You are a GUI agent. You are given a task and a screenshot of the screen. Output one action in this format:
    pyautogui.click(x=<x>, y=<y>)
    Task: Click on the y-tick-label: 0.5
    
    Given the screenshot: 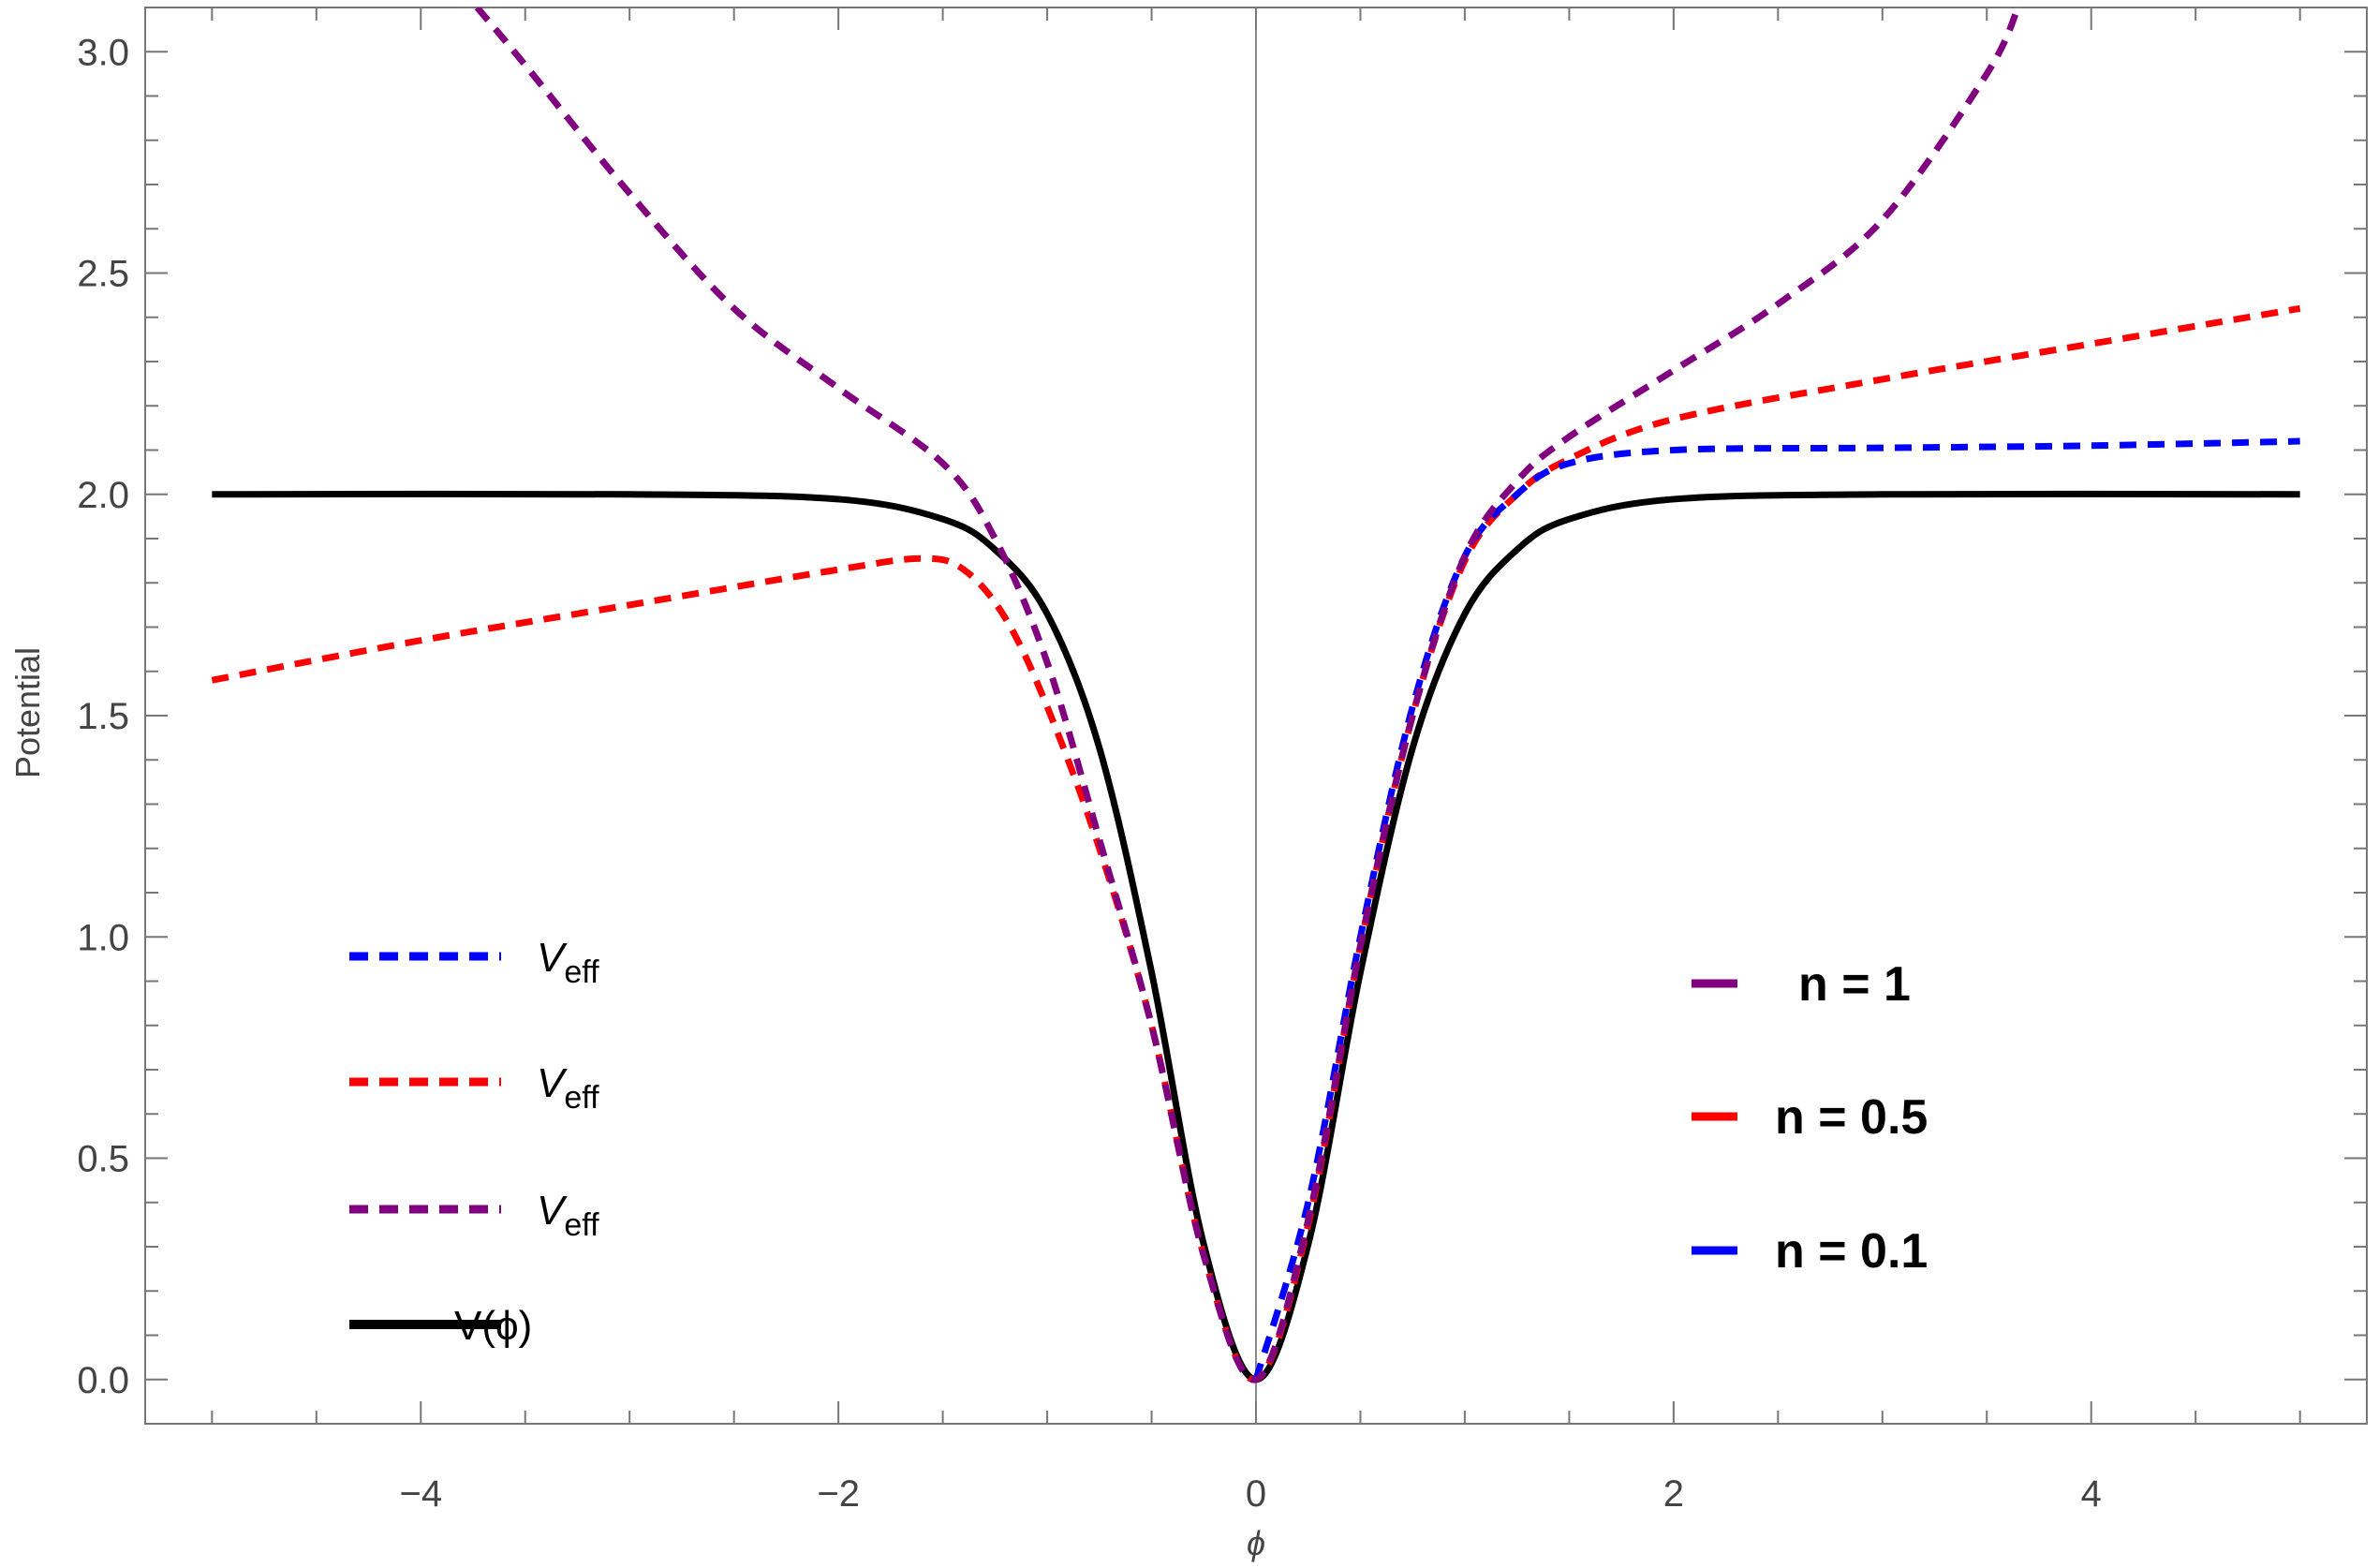 What is the action you would take?
    pyautogui.click(x=103, y=1159)
    